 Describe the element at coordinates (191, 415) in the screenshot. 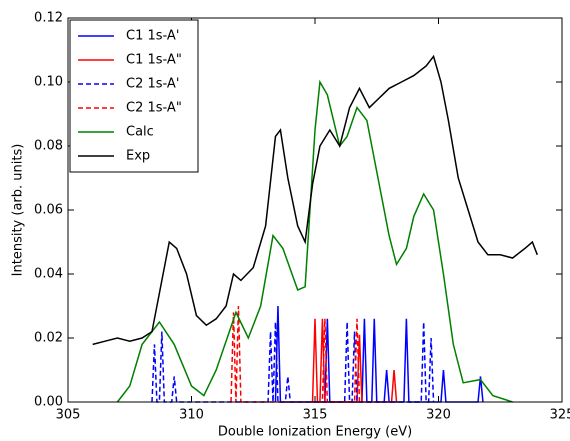

I see `x-tick-label: 310` at that location.